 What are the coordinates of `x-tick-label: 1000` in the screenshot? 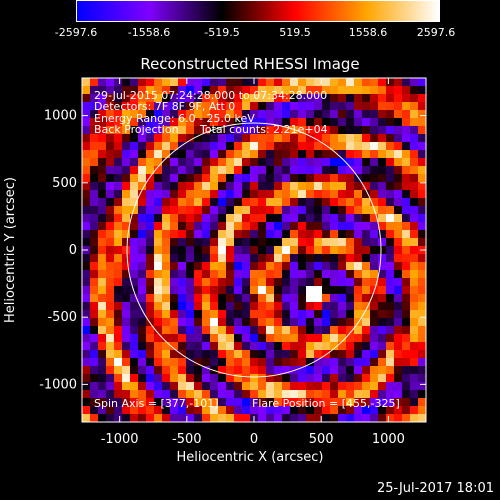 It's located at (388, 439).